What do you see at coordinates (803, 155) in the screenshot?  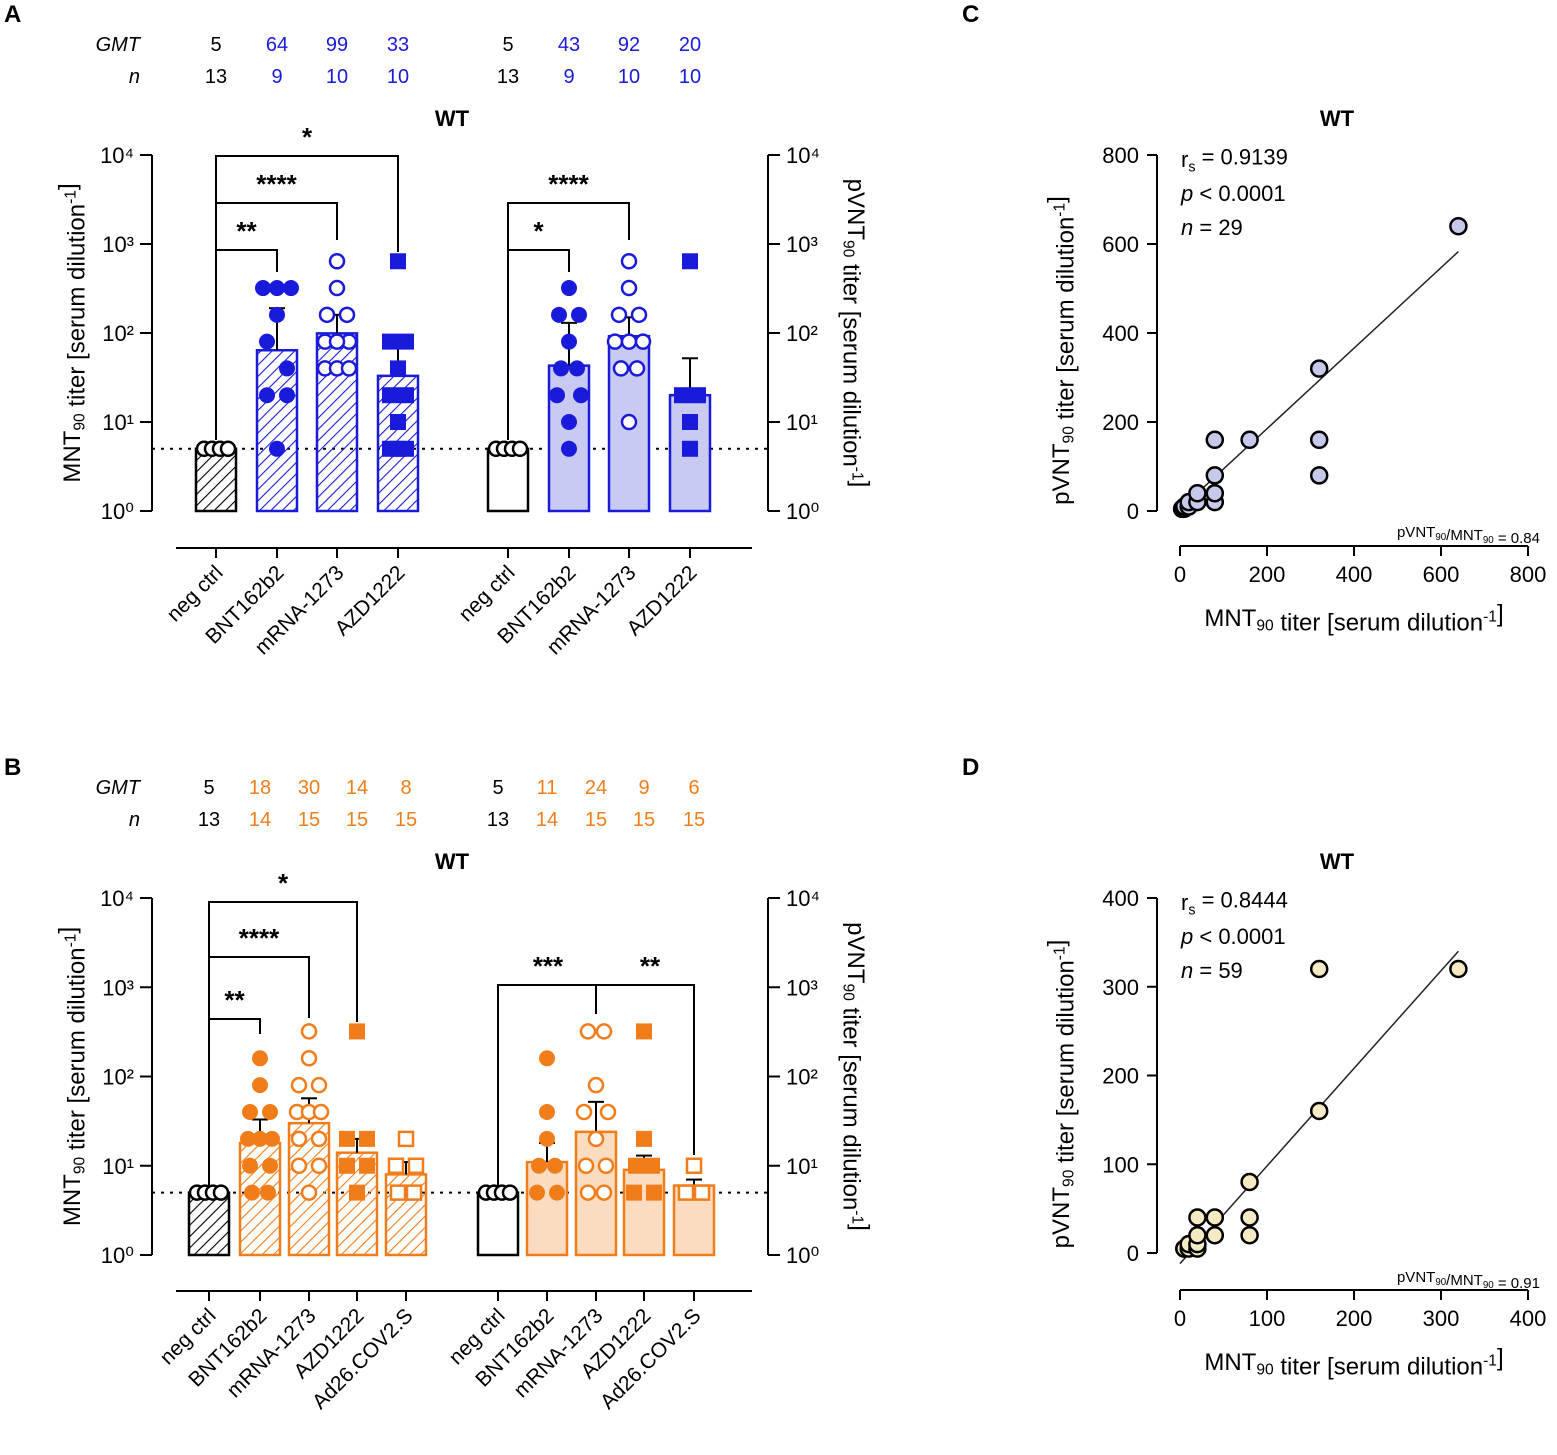 I see `y-tick-label-right: 10⁴` at bounding box center [803, 155].